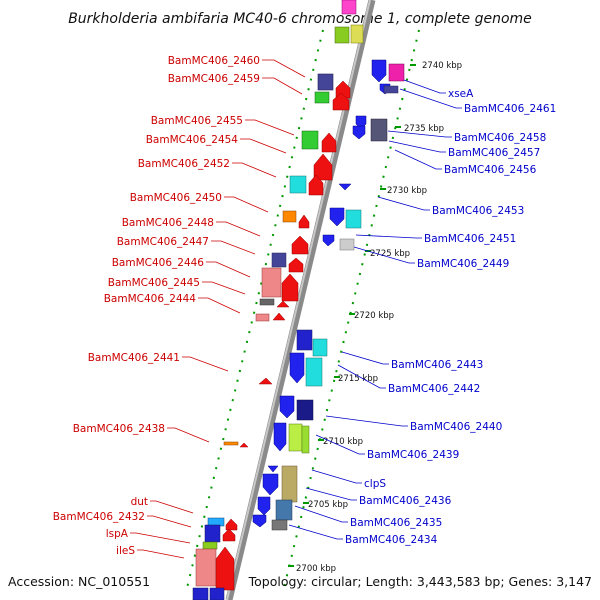 The image size is (600, 600). What do you see at coordinates (490, 170) in the screenshot?
I see `gene-label: BamMC406_2456` at bounding box center [490, 170].